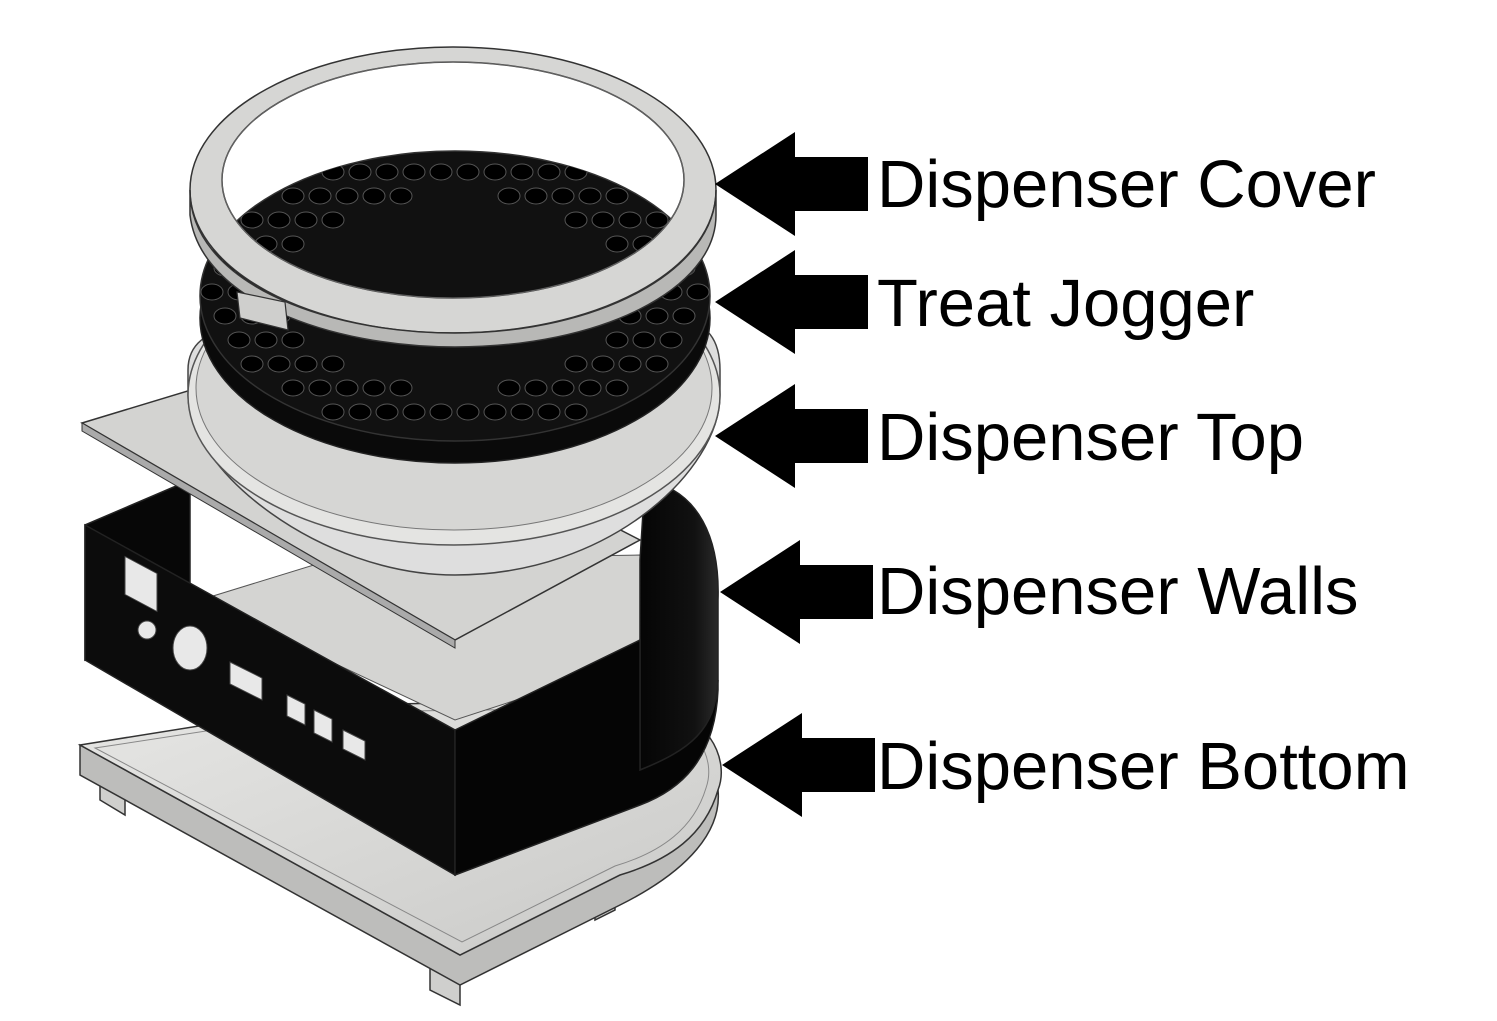  Describe the element at coordinates (798, 765) in the screenshot. I see `arrow-dispenser-bottom` at that location.